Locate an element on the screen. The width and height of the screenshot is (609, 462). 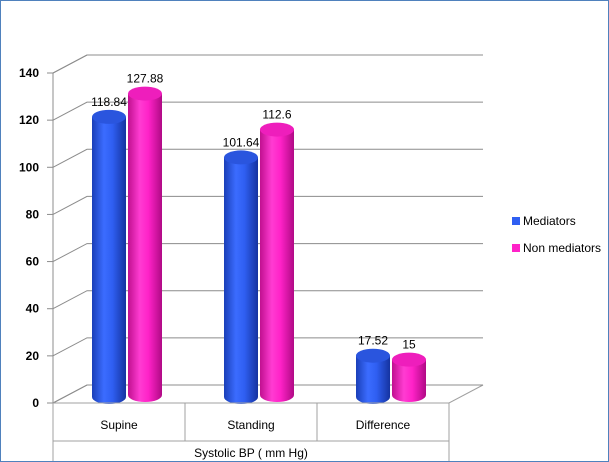
y-axis-ticks: 0 20 40 60 80 100 120 140 is located at coordinates (29, 238).